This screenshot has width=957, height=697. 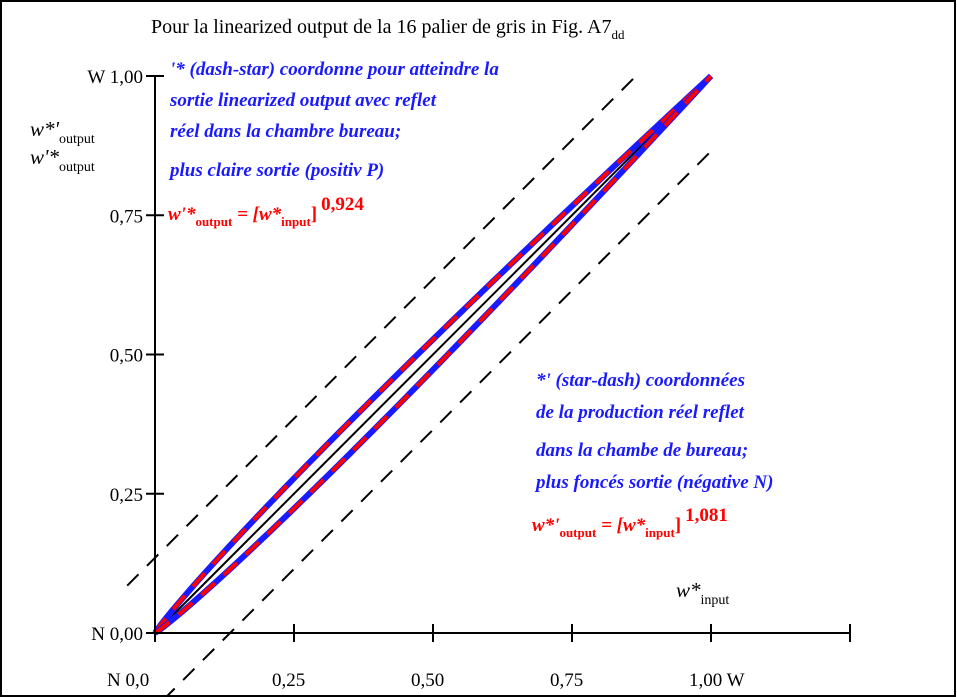 What do you see at coordinates (117, 634) in the screenshot?
I see `y-tick-label-0: N 0,00` at bounding box center [117, 634].